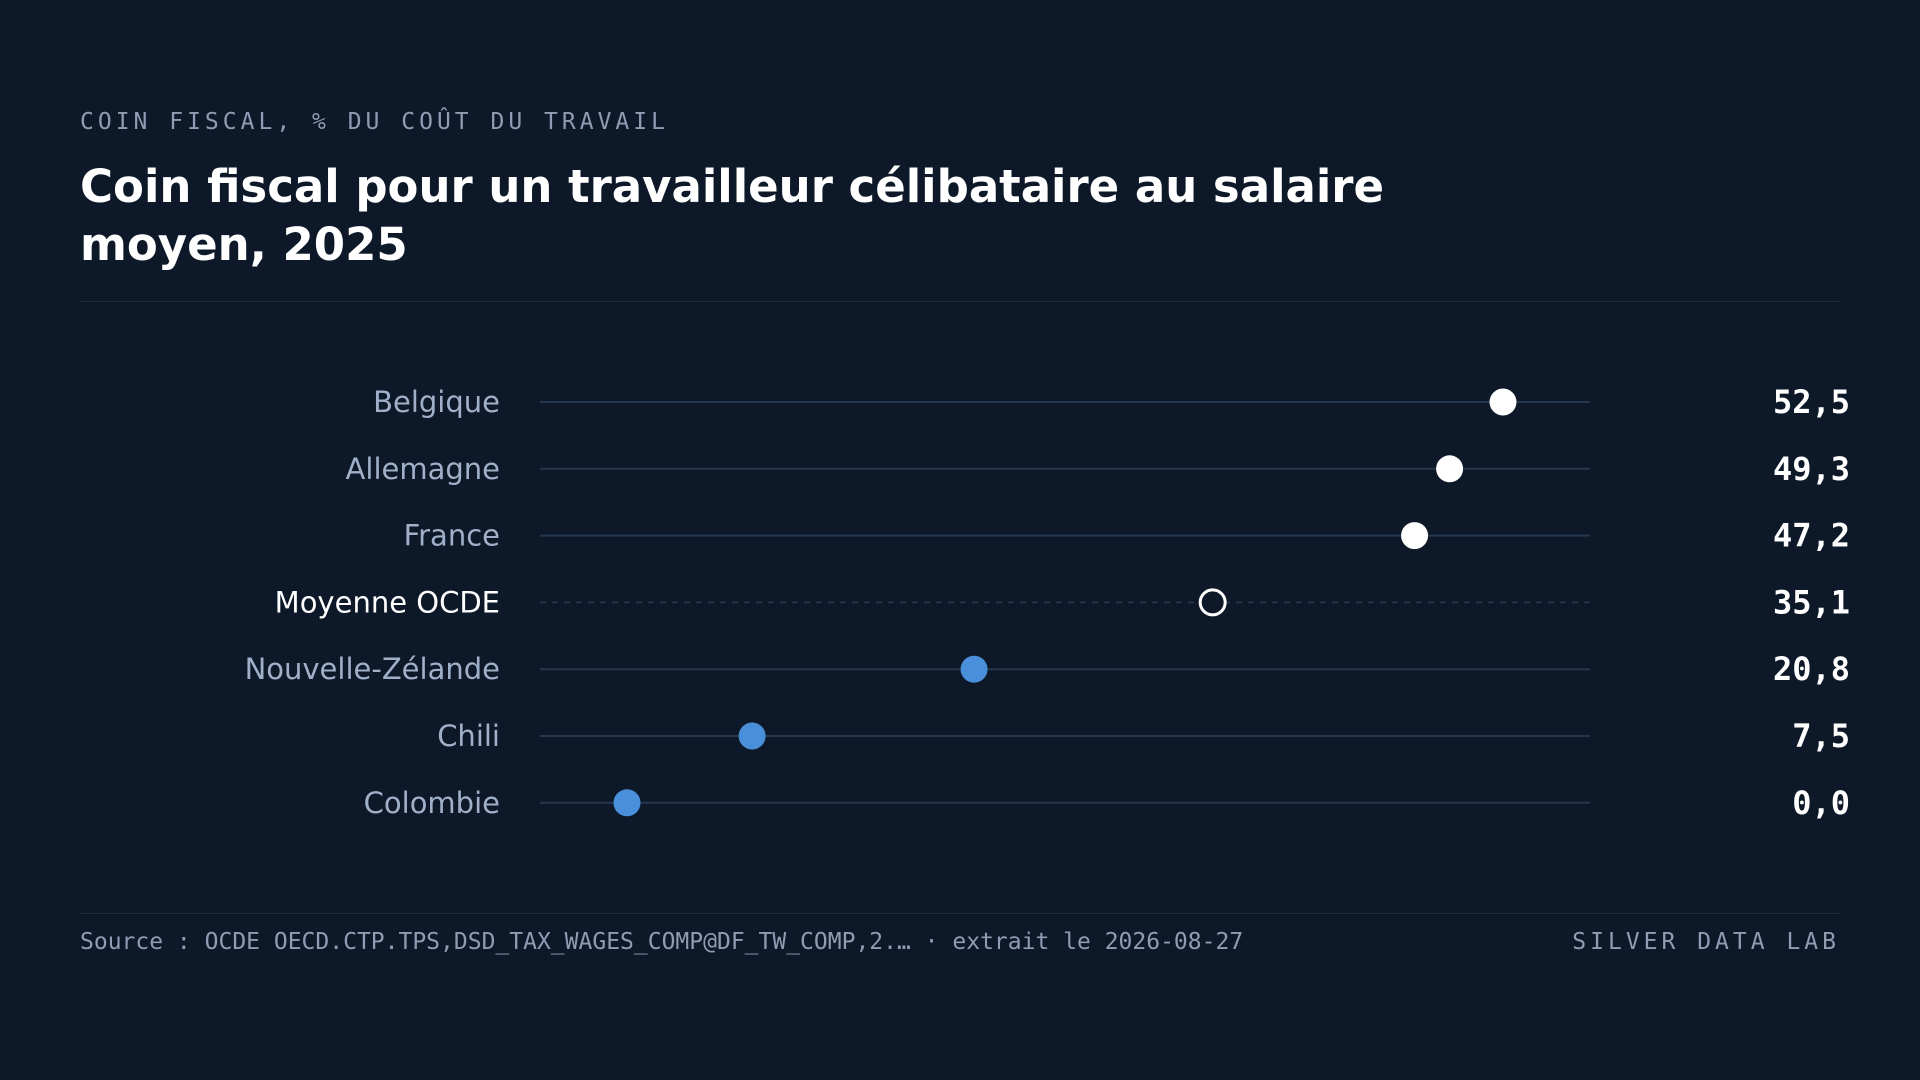 This screenshot has width=1920, height=1080. What do you see at coordinates (1415, 536) in the screenshot?
I see `data-point-france` at bounding box center [1415, 536].